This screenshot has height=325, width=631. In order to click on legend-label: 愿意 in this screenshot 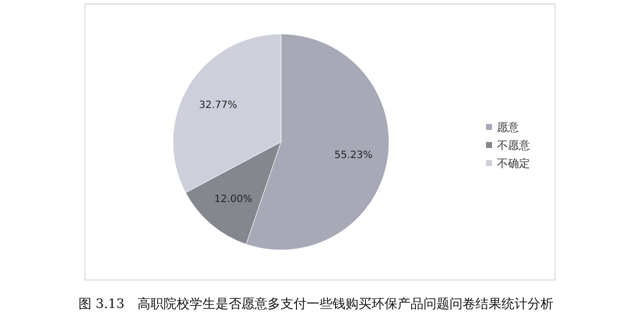, I will do `click(508, 127)`.